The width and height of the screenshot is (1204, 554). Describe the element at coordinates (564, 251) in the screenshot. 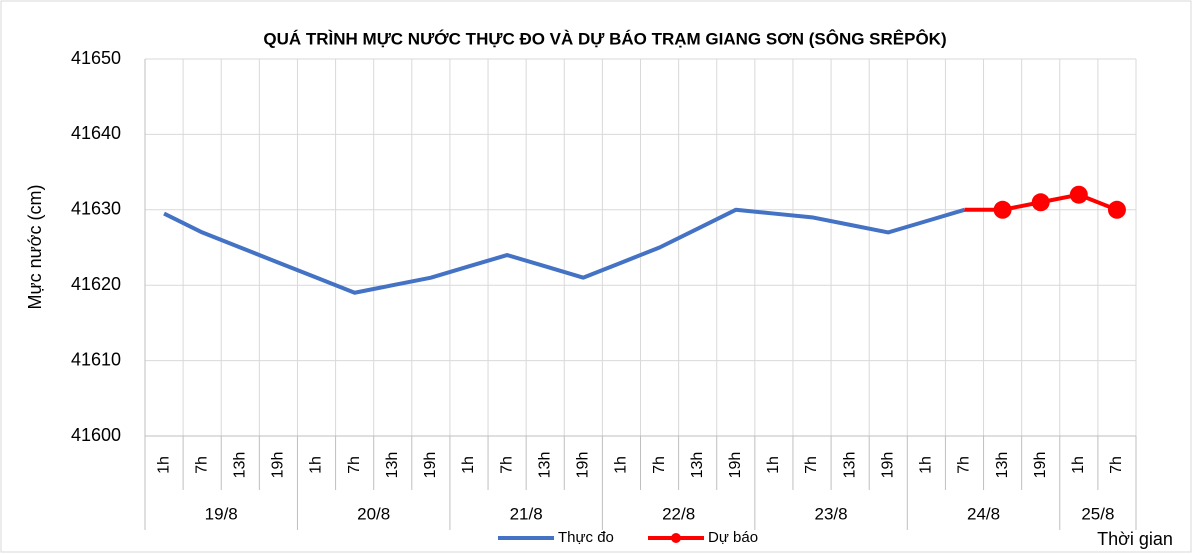

I see `series-line` at that location.